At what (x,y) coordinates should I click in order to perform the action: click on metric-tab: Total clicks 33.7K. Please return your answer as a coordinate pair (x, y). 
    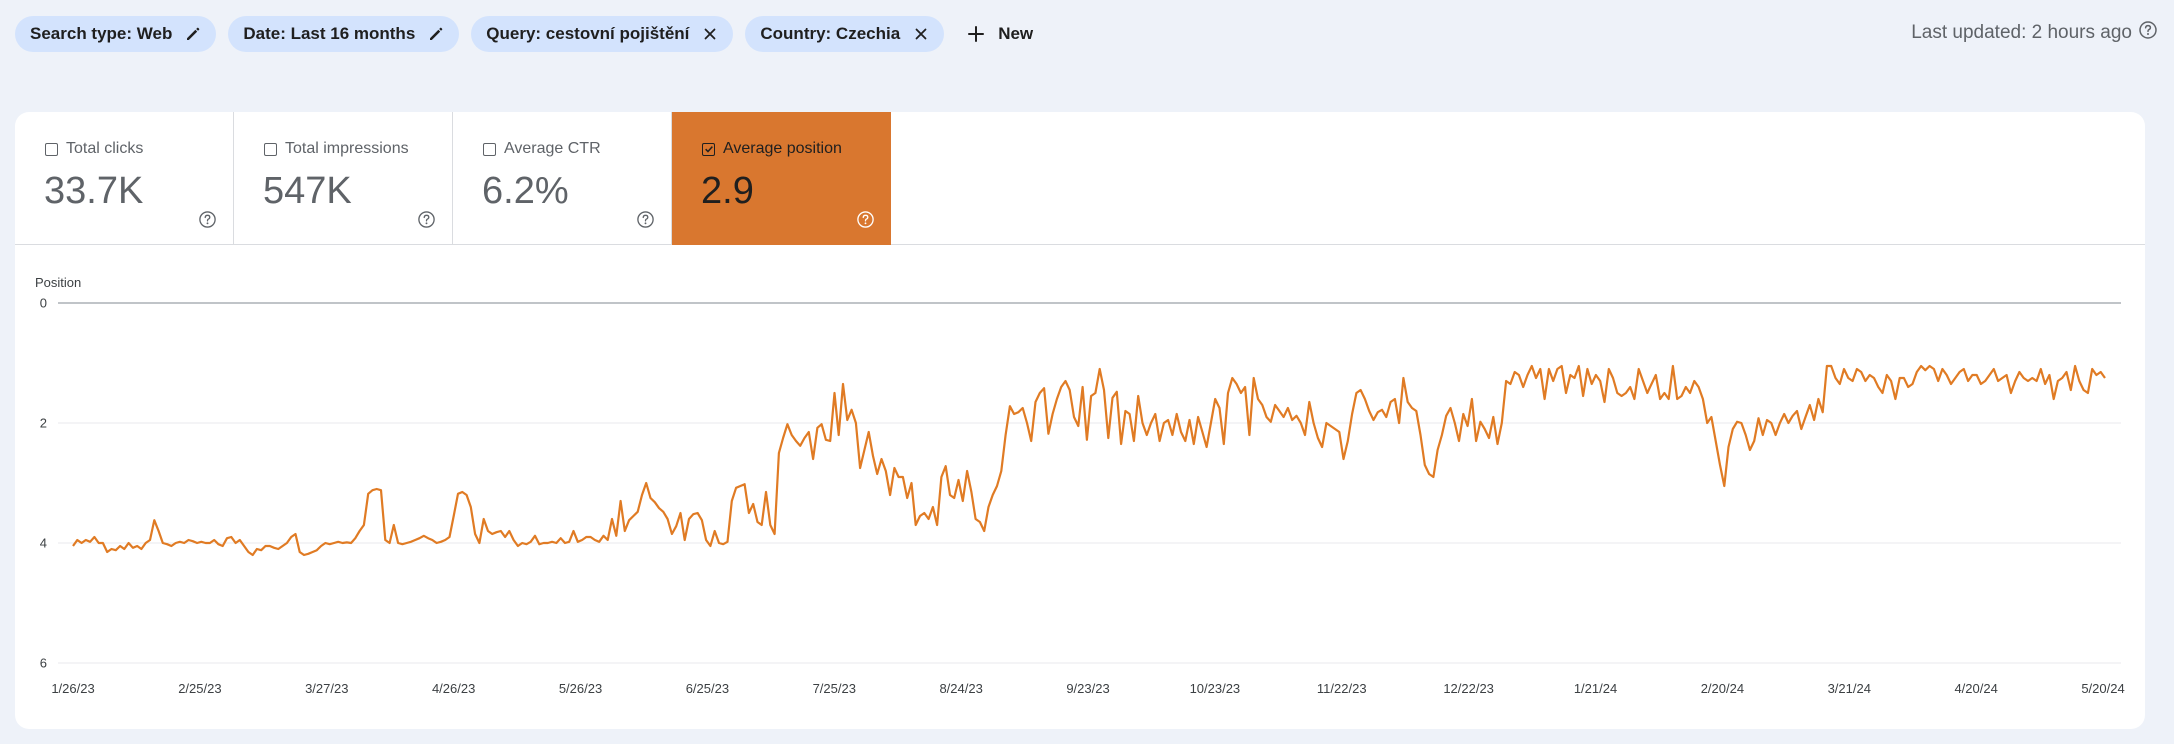
    Looking at the image, I should click on (124, 178).